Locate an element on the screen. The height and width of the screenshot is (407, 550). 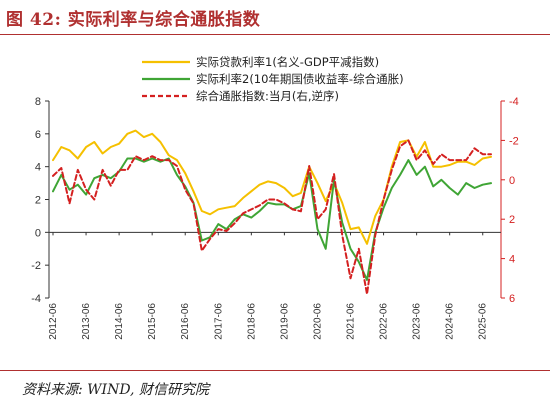
right-tick-label: 0 is located at coordinates (512, 181).